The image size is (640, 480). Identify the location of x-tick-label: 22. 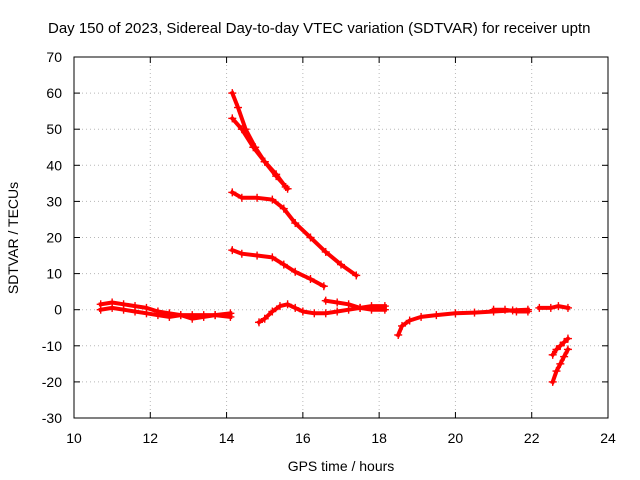
(532, 438).